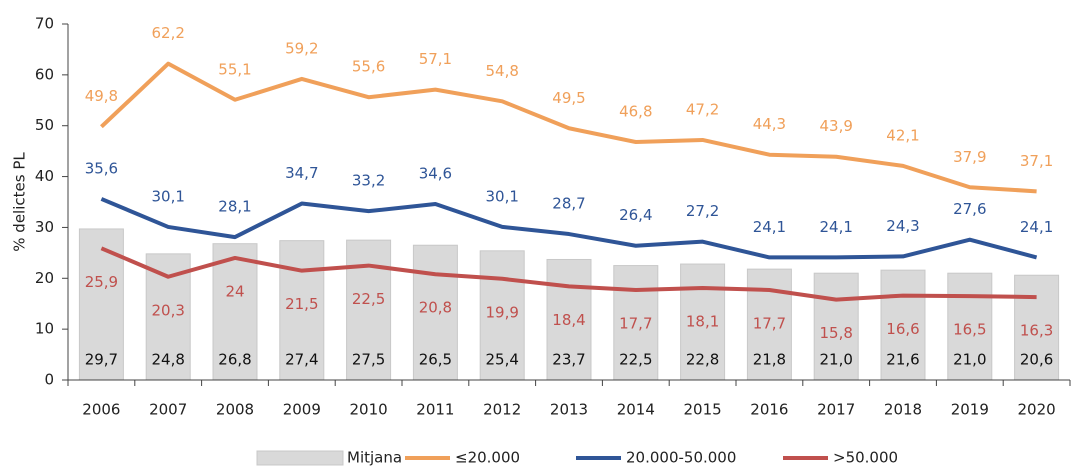  Describe the element at coordinates (49, 380) in the screenshot. I see `y-tick-label: 0` at that location.